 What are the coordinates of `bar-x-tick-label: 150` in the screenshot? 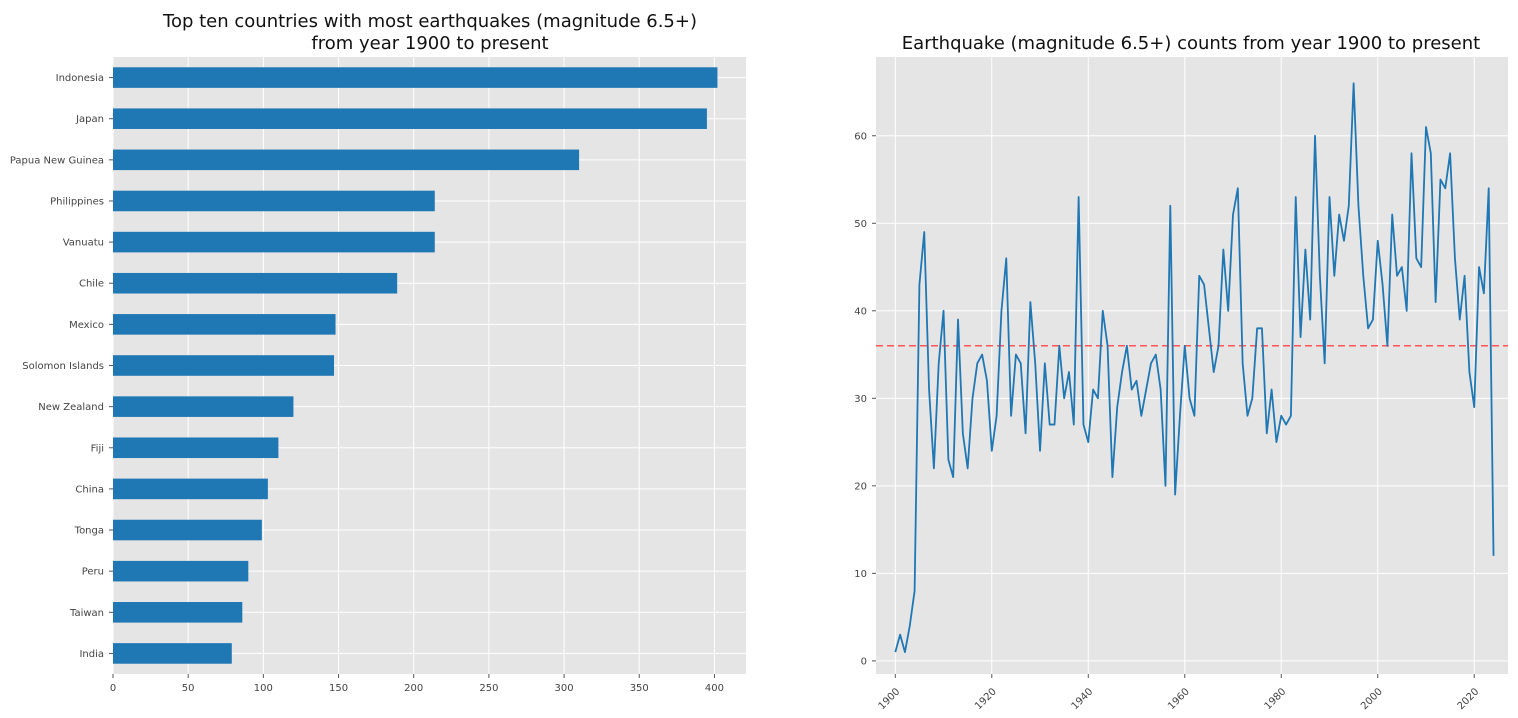 It's located at (338, 688).